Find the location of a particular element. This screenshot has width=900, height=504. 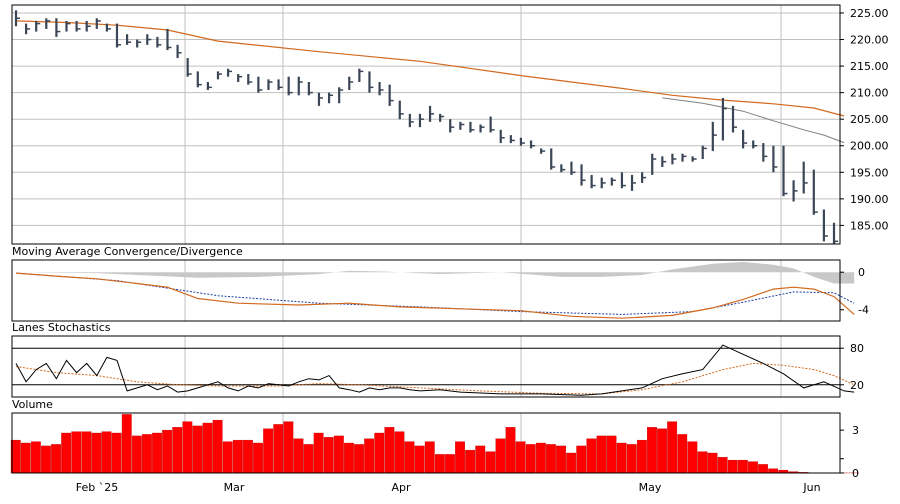

short-moving-average-line is located at coordinates (753, 120).